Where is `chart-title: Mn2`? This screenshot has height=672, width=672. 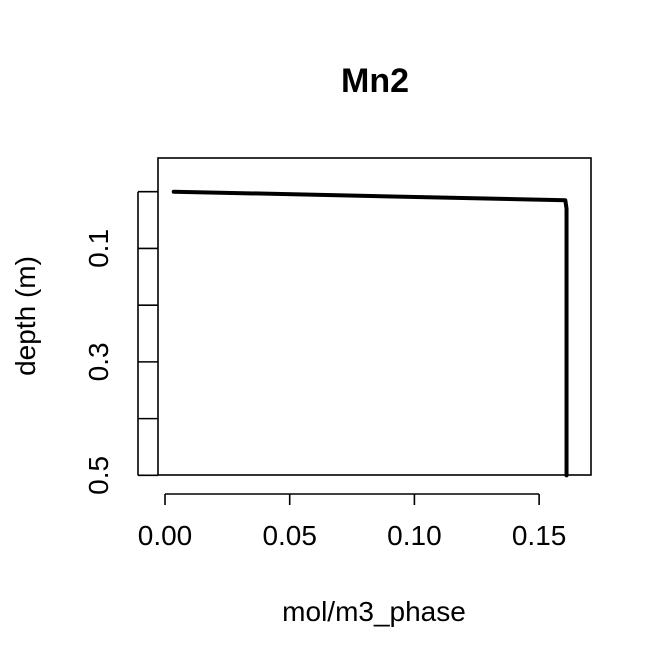
chart-title: Mn2 is located at coordinates (375, 81).